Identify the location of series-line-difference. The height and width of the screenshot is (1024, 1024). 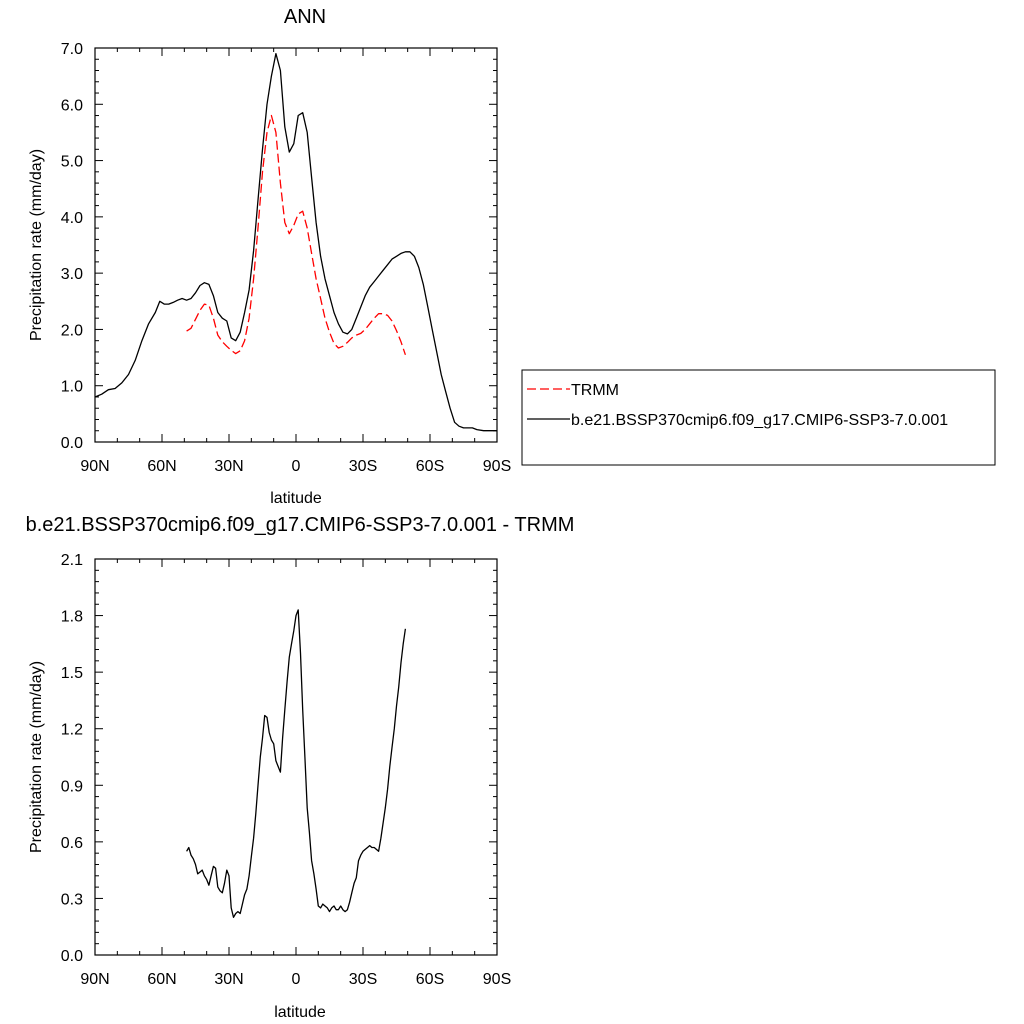
(296, 763).